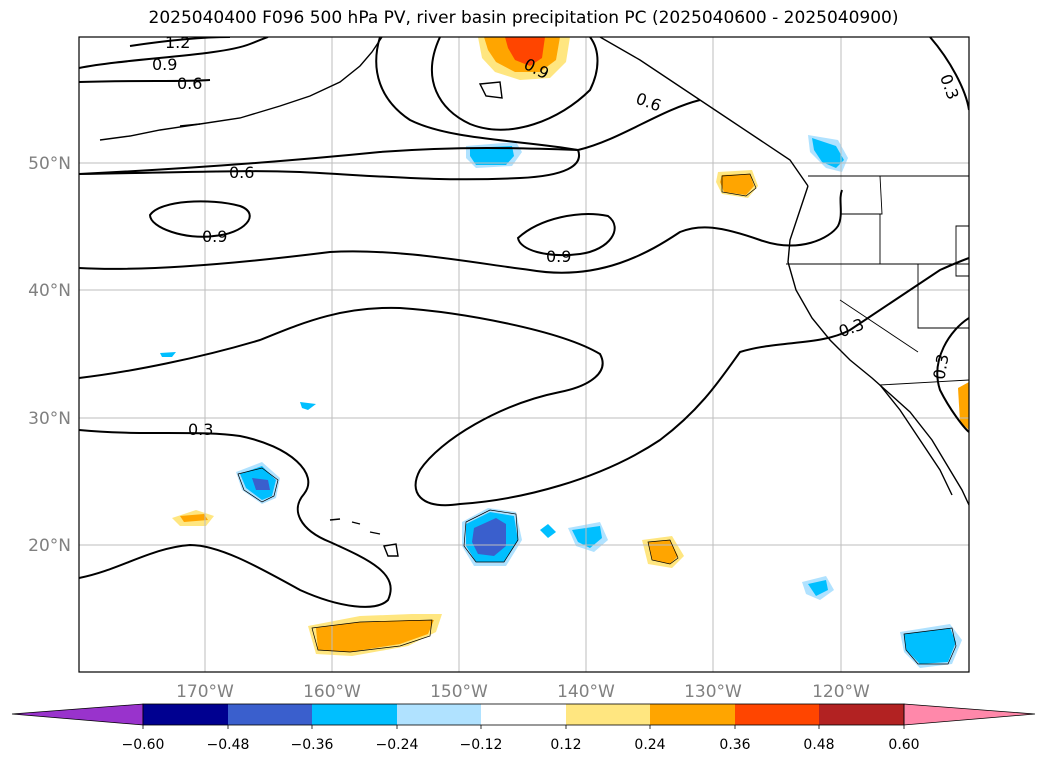 The width and height of the screenshot is (1047, 765). Describe the element at coordinates (143, 745) in the screenshot. I see `colorbar-tick-label: −0.60` at that location.